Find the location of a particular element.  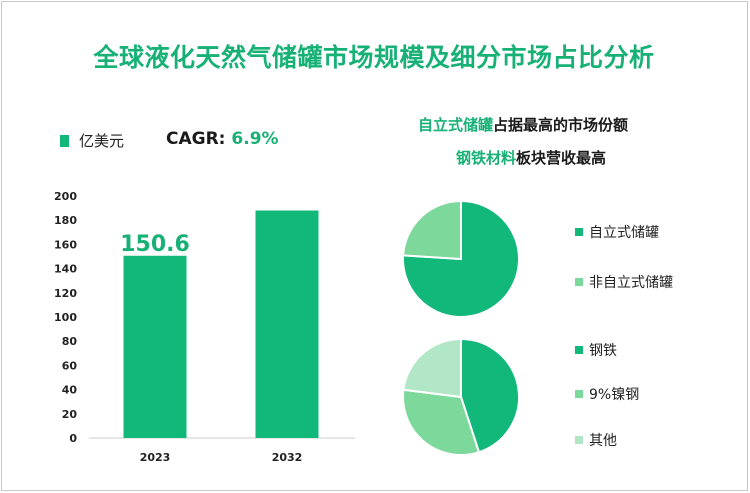

pie1-note: 自立式储罐占据最高的市场份额 is located at coordinates (523, 124).